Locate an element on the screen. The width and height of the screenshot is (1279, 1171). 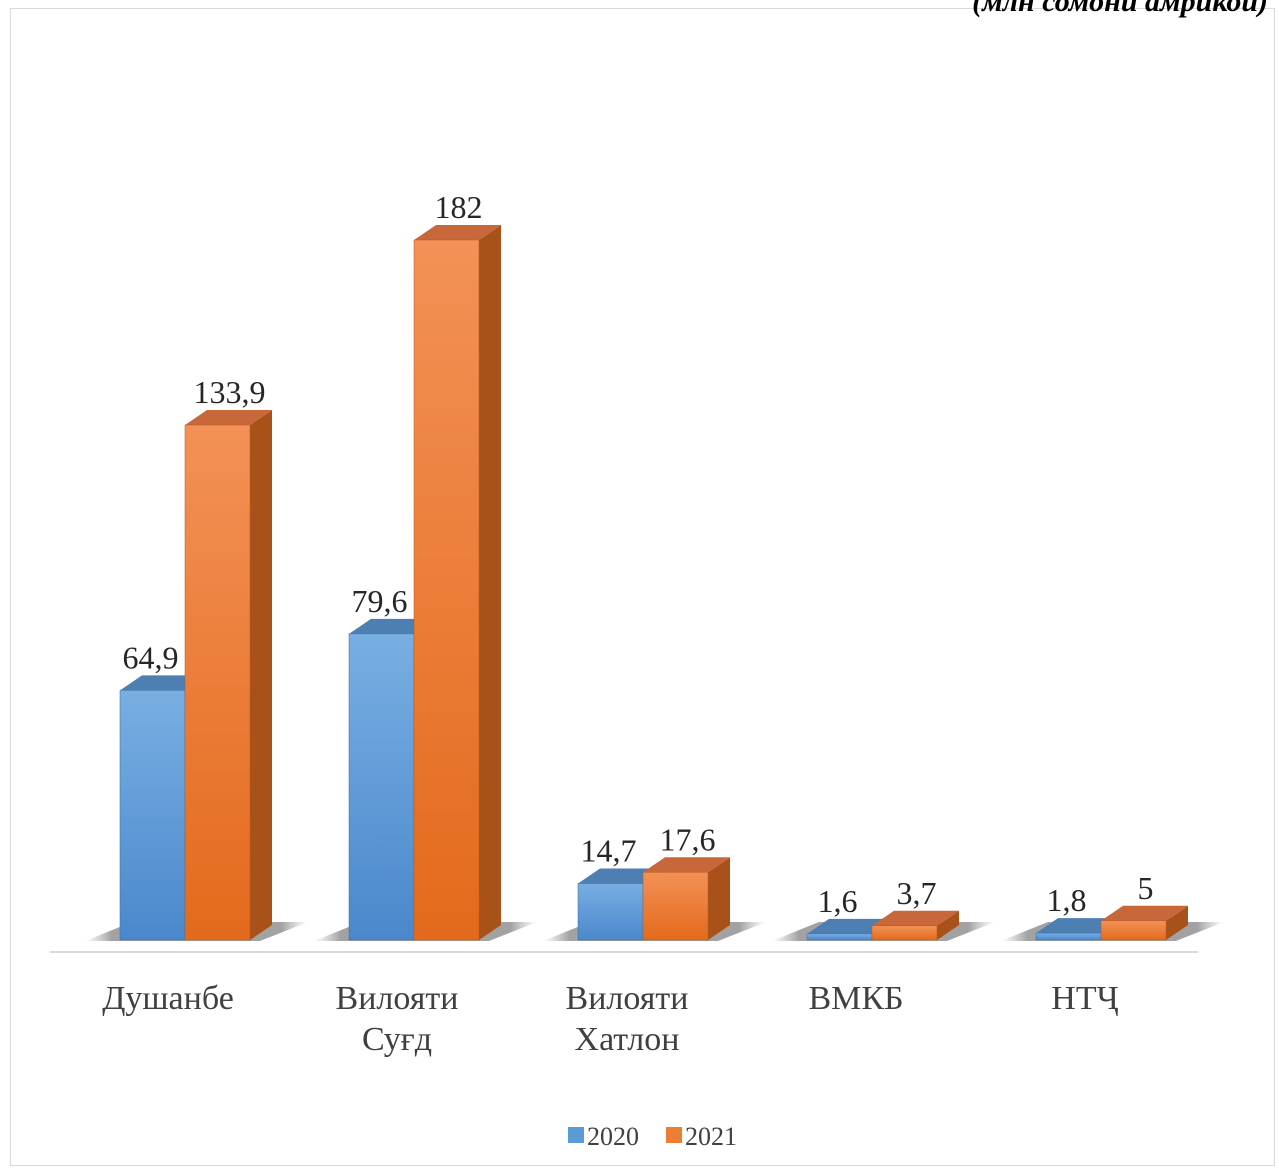
legend-item-2020: 2020 is located at coordinates (603, 1136).